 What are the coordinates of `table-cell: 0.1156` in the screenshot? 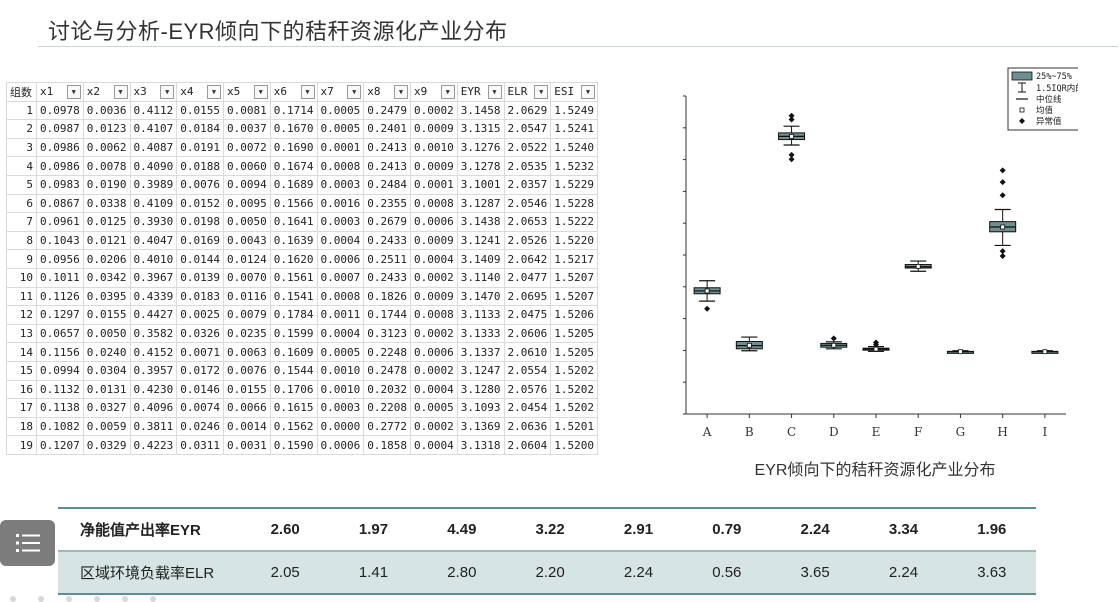 It's located at (60, 352).